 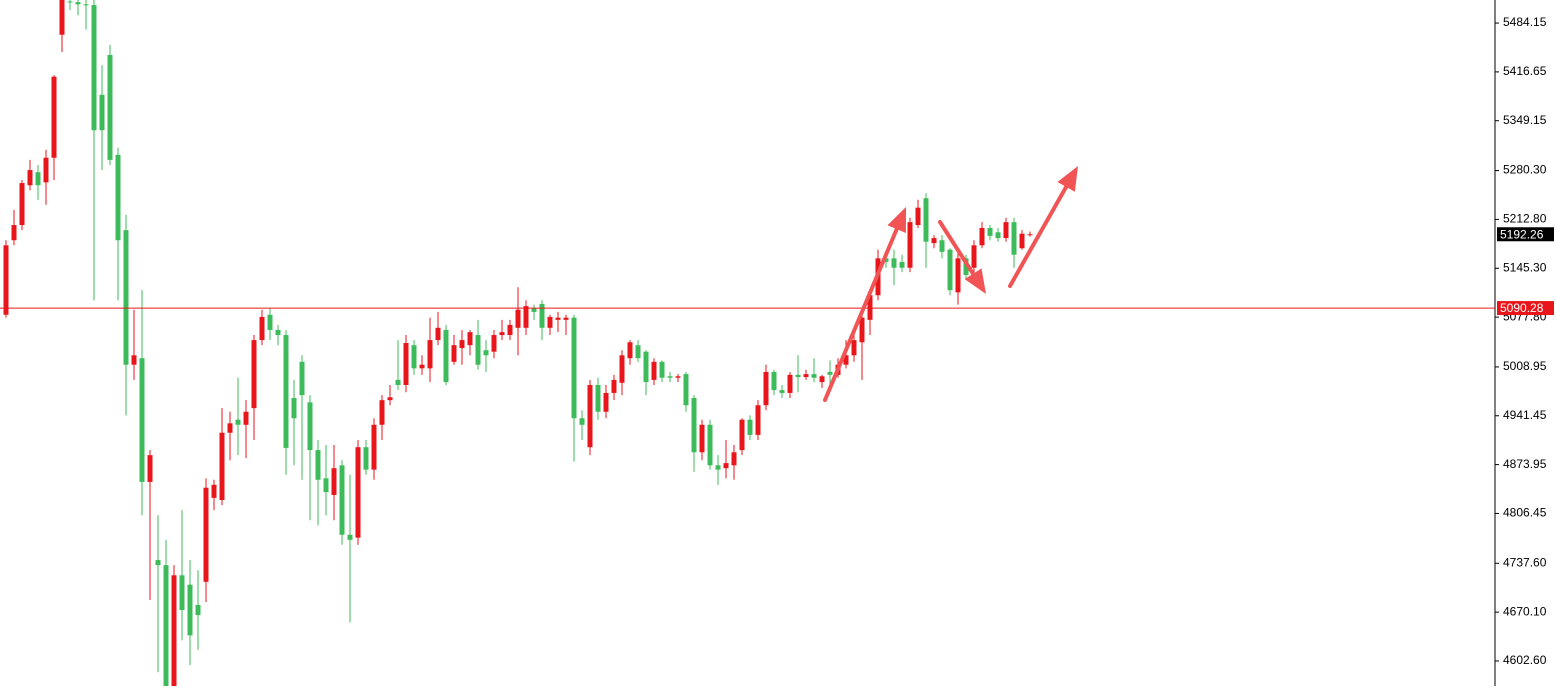 I want to click on y-tick-label: 5280.30, so click(x=1525, y=170).